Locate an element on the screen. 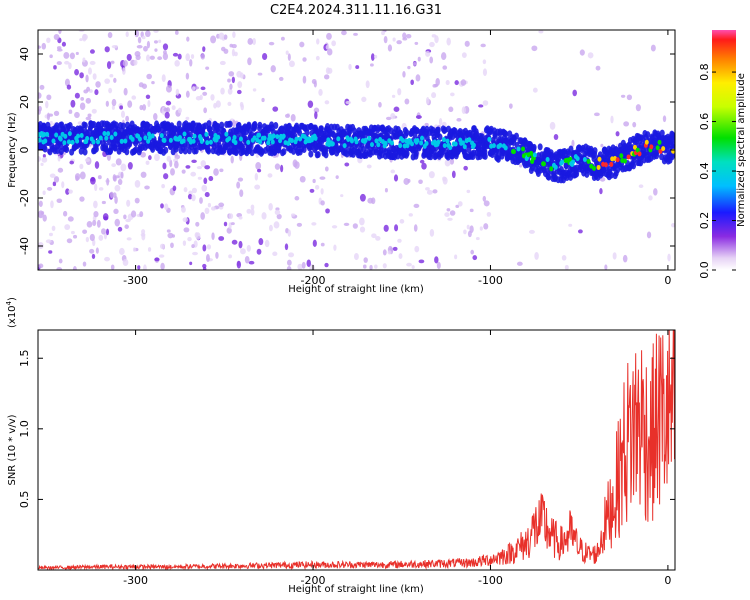  snr-y-label: SNR (10 * v/v) is located at coordinates (12, 449).